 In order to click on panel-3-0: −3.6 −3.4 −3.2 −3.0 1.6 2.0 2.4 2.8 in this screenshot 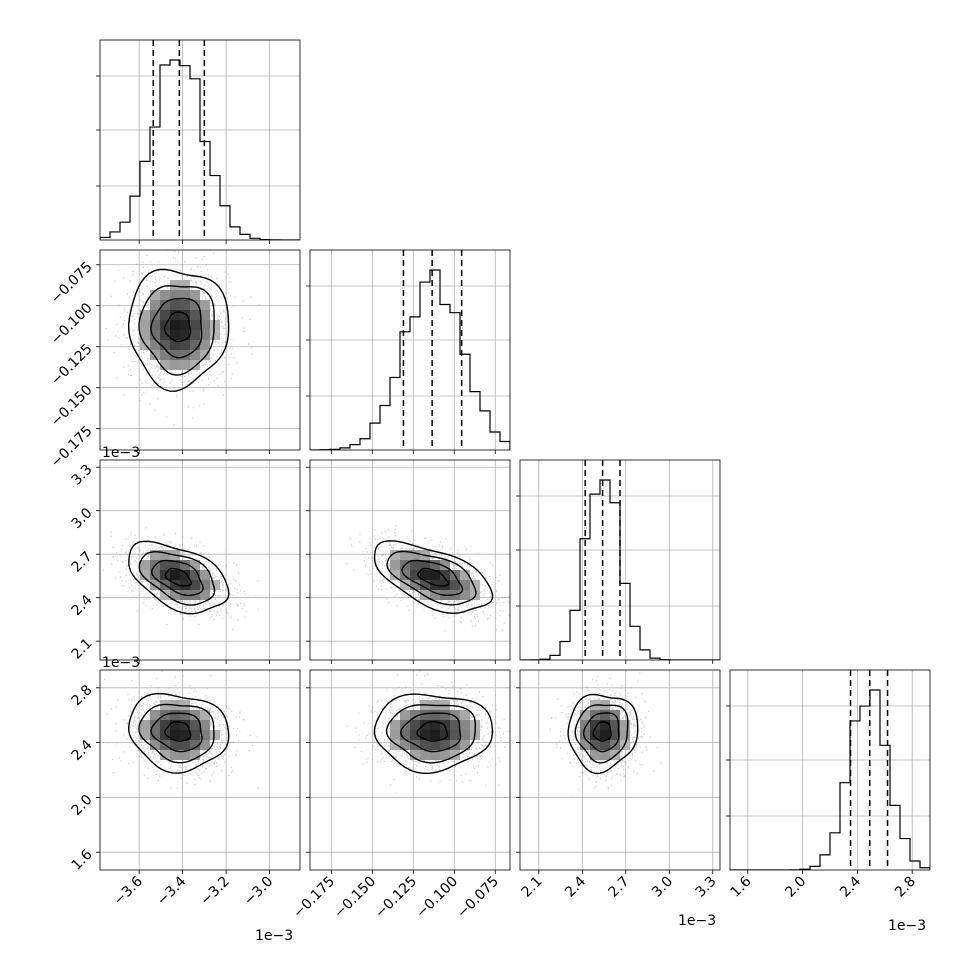, I will do `click(185, 789)`.